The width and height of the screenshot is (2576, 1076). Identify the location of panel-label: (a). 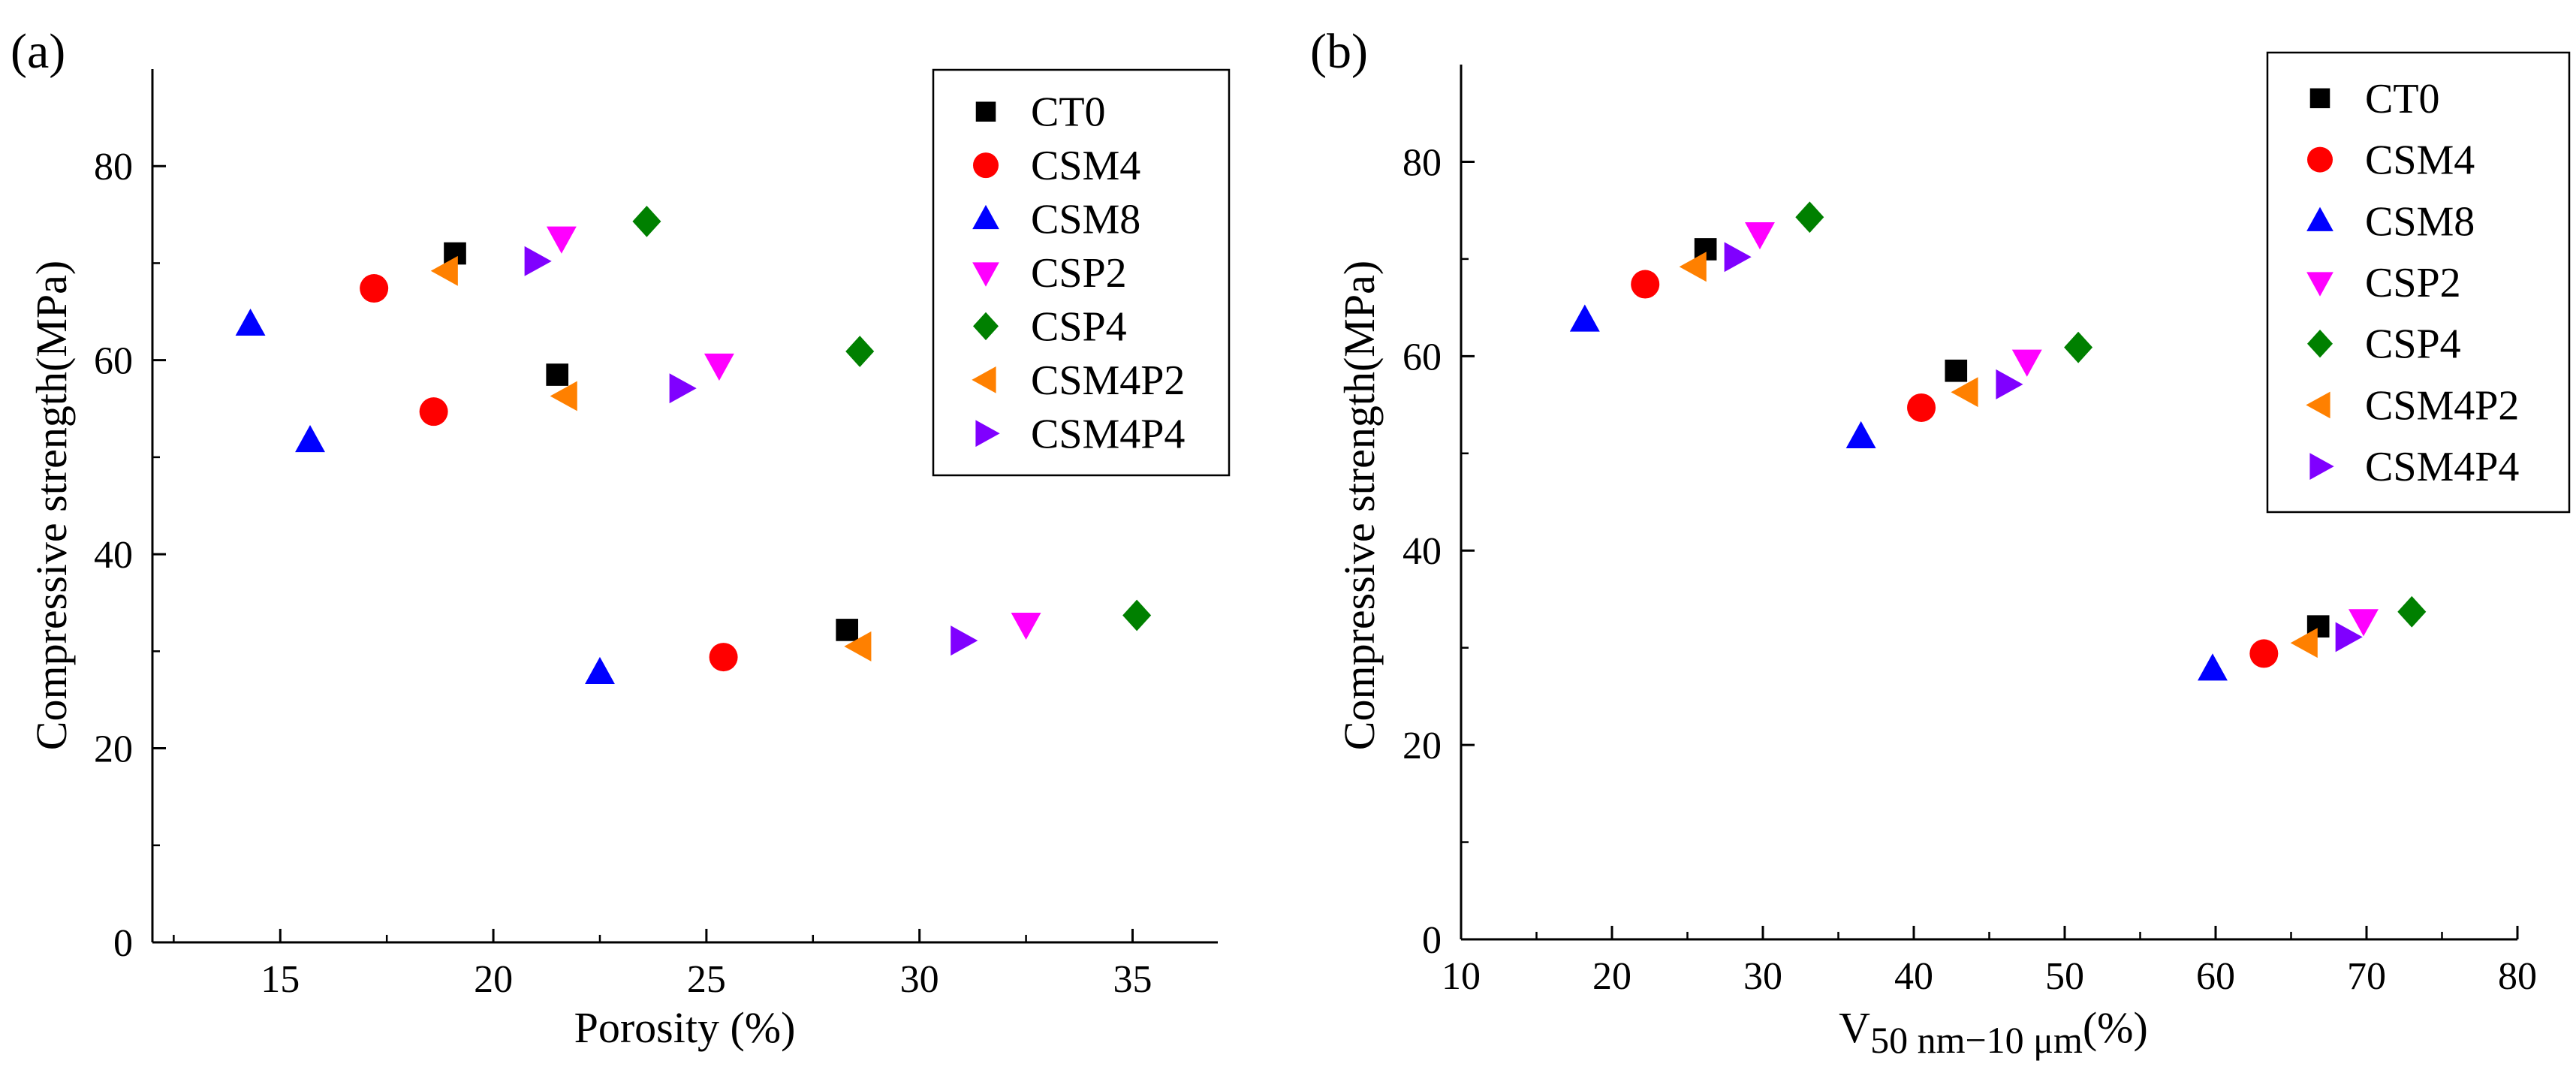
(38, 51).